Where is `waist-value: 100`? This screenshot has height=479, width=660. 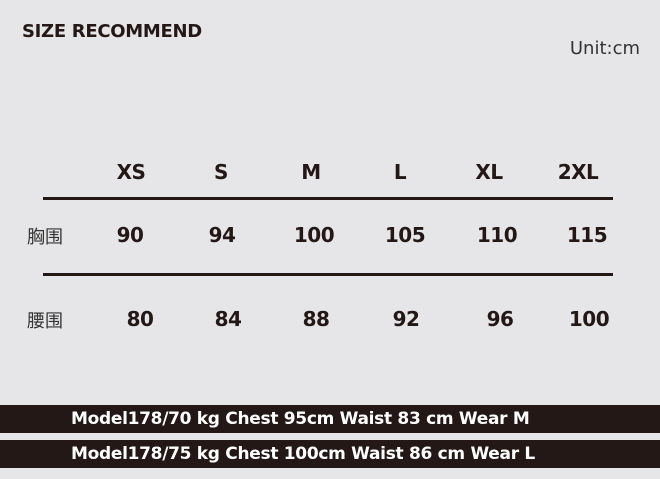
waist-value: 100 is located at coordinates (589, 319).